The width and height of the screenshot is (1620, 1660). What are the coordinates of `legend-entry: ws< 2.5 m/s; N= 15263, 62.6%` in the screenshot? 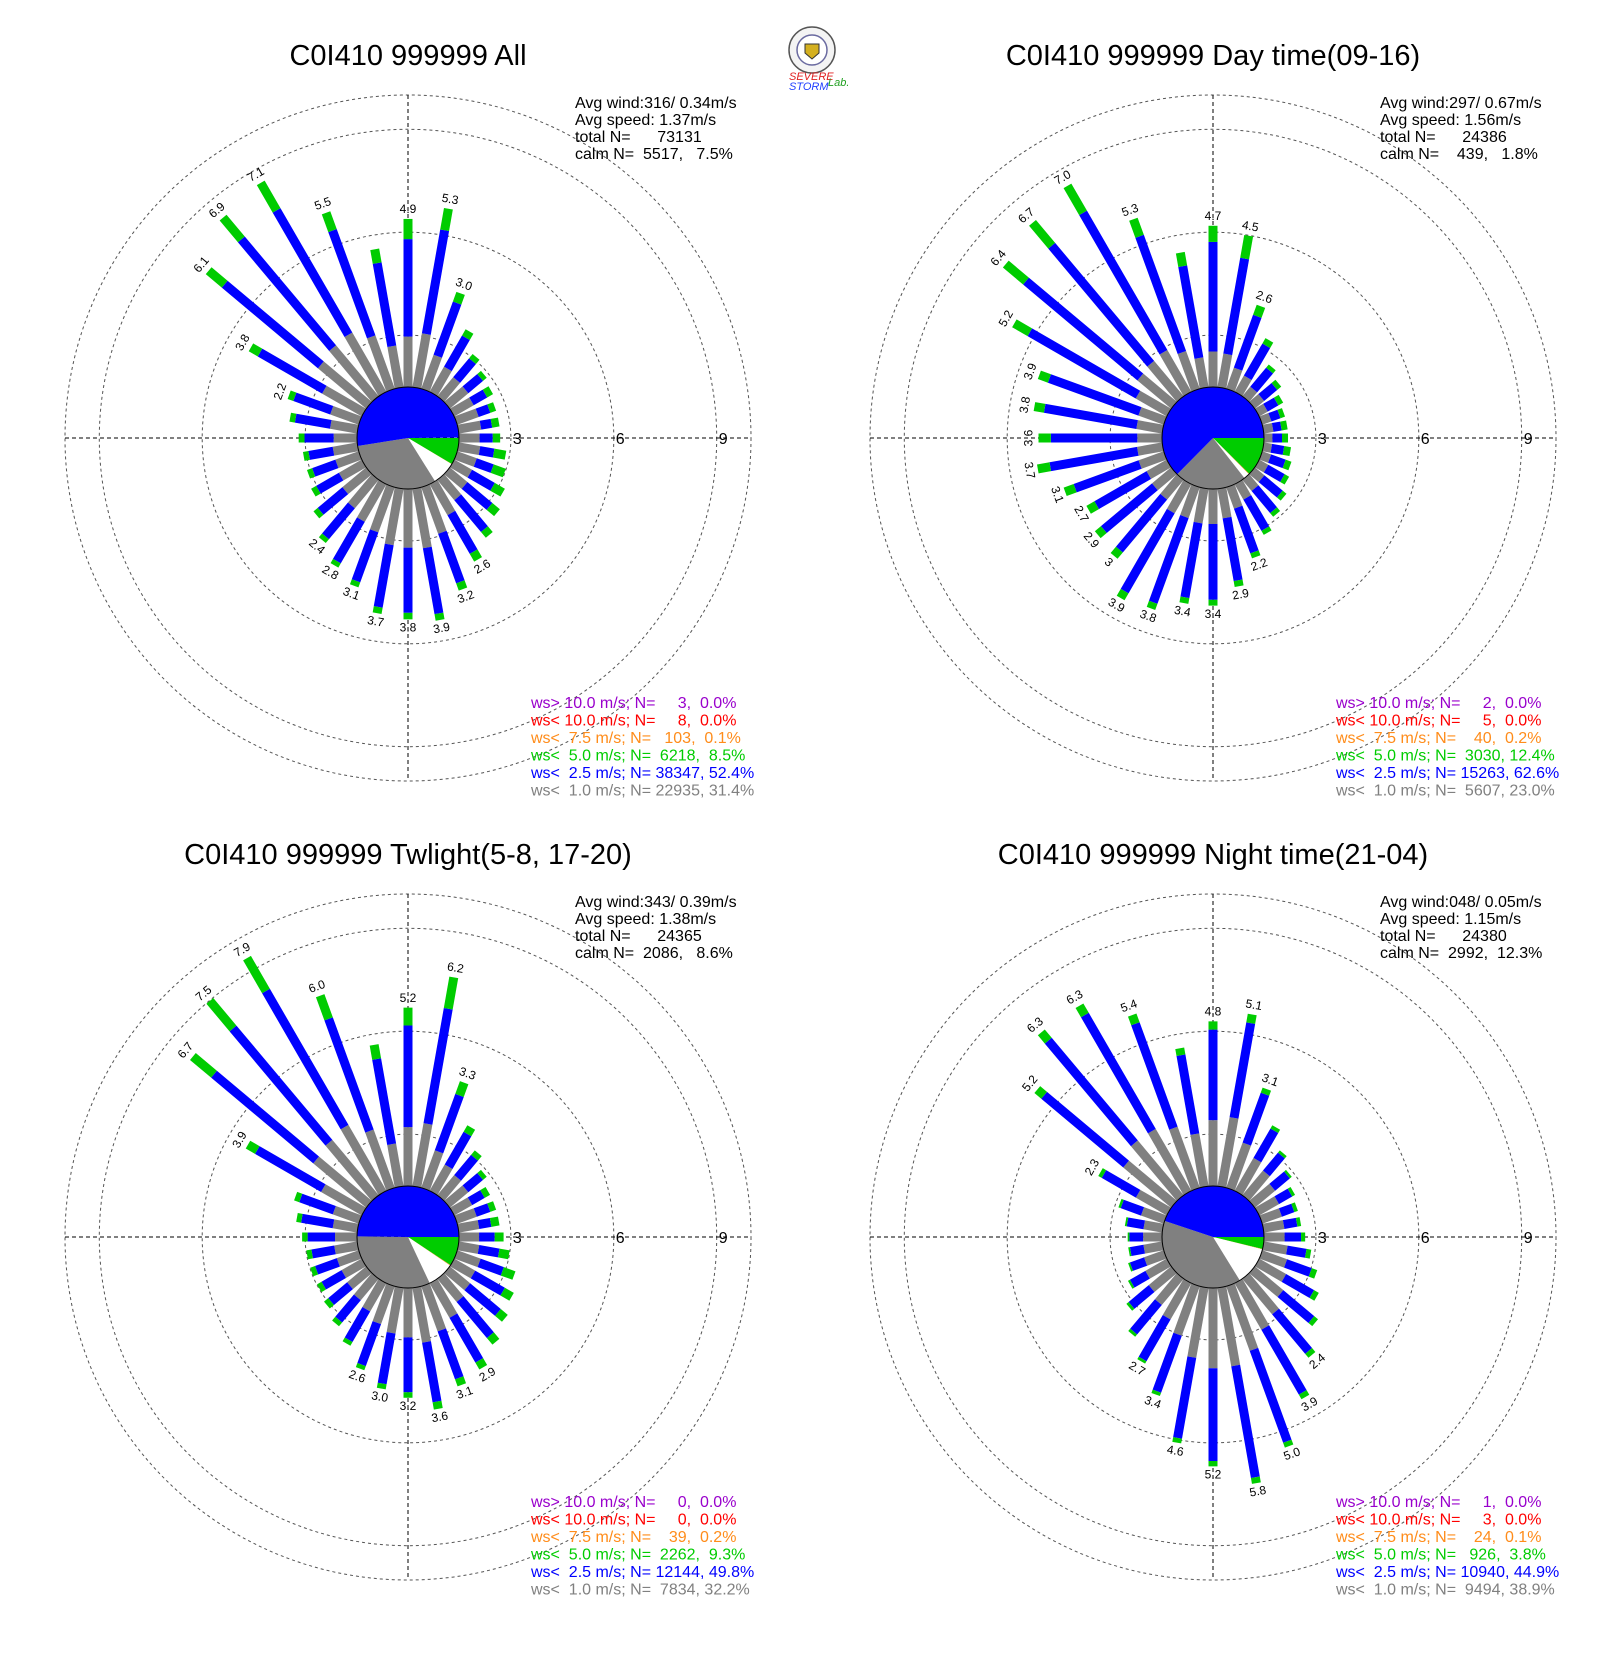 It's located at (1447, 773).